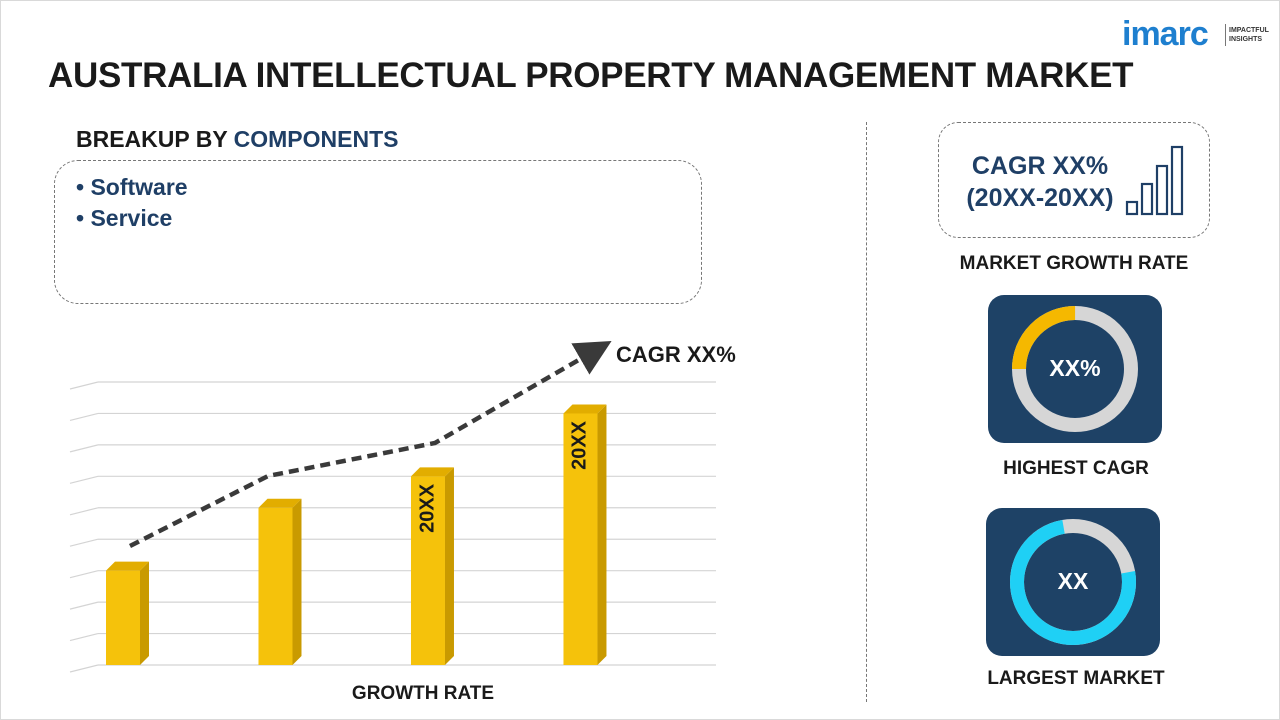  I want to click on components-box, so click(378, 232).